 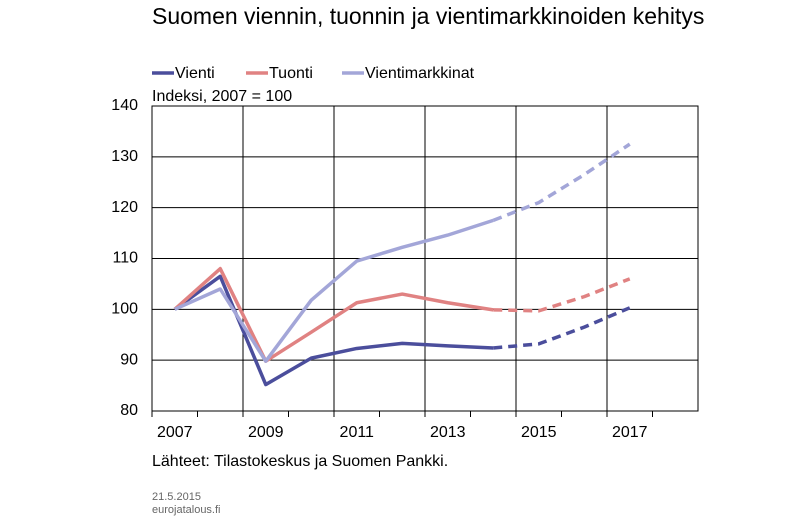 I want to click on y-tick-label: 100, so click(x=124, y=309).